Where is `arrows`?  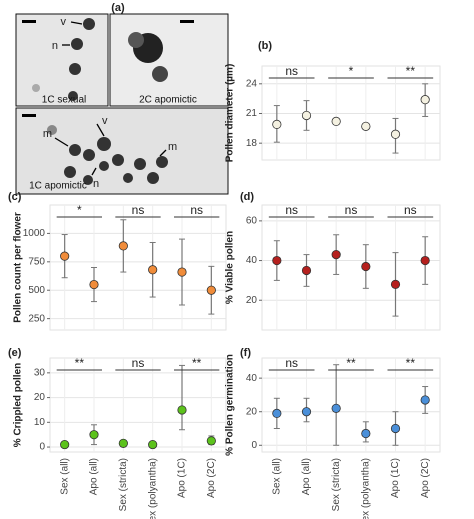 arrows is located at coordinates (110, 98).